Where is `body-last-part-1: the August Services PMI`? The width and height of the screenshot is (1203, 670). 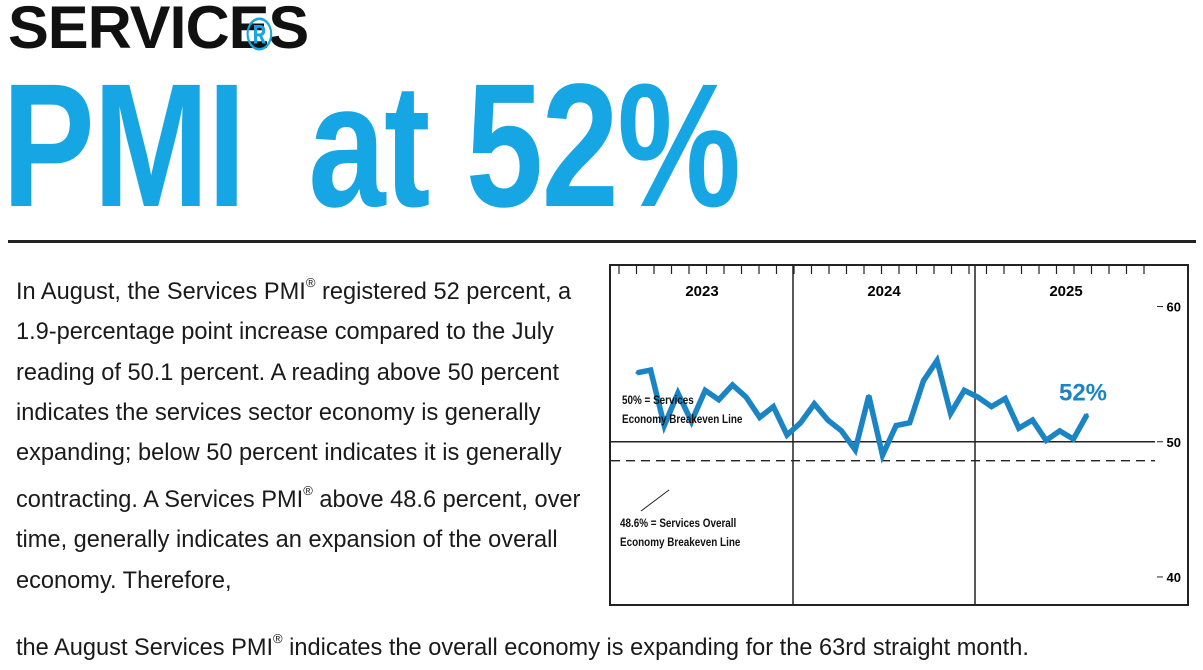 body-last-part-1: the August Services PMI is located at coordinates (145, 647).